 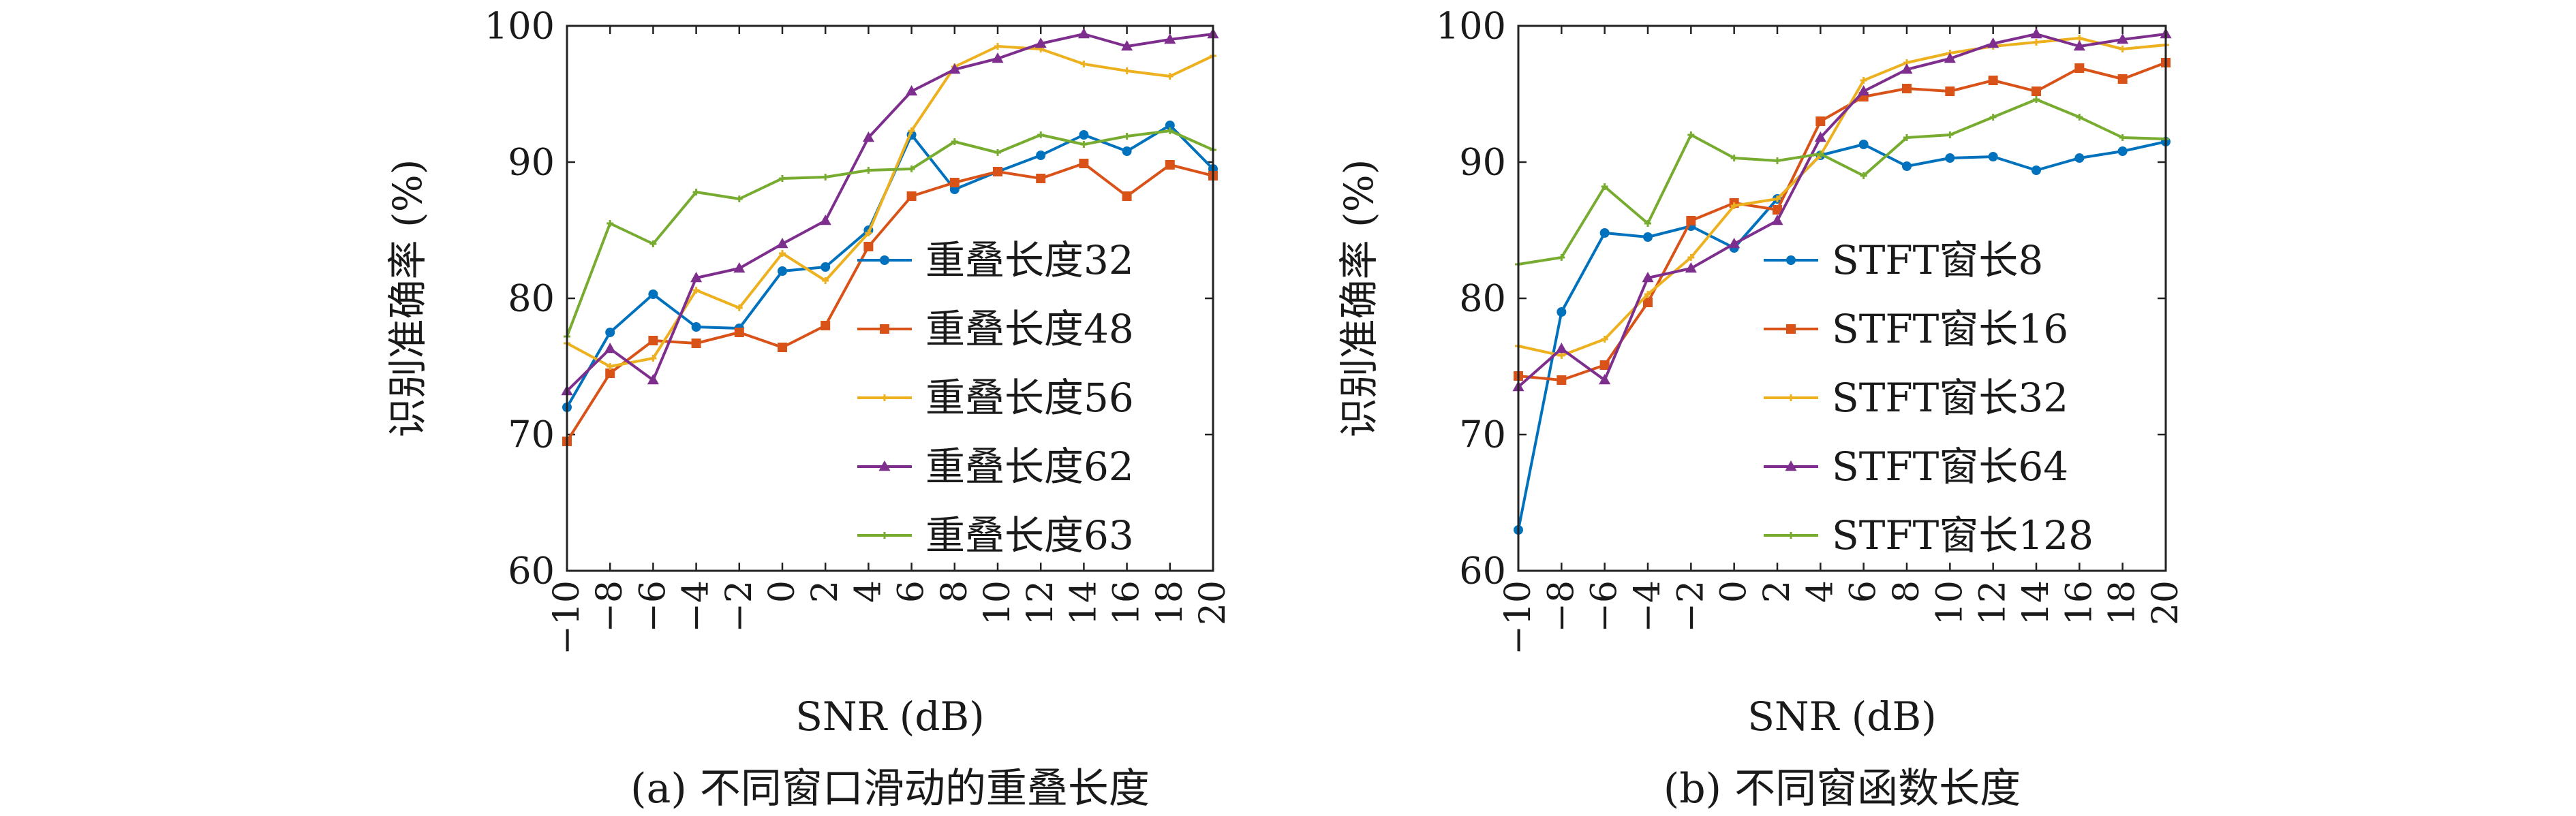 What do you see at coordinates (1937, 260) in the screenshot?
I see `legend-label: STFT窗长8` at bounding box center [1937, 260].